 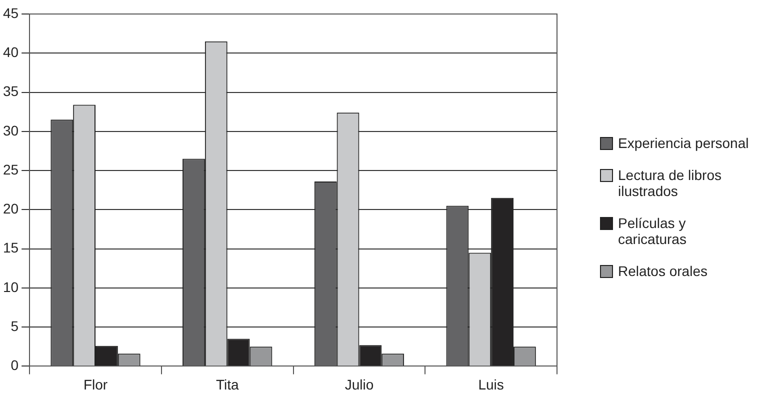 What do you see at coordinates (227, 384) in the screenshot?
I see `x-tick-label: Tita` at bounding box center [227, 384].